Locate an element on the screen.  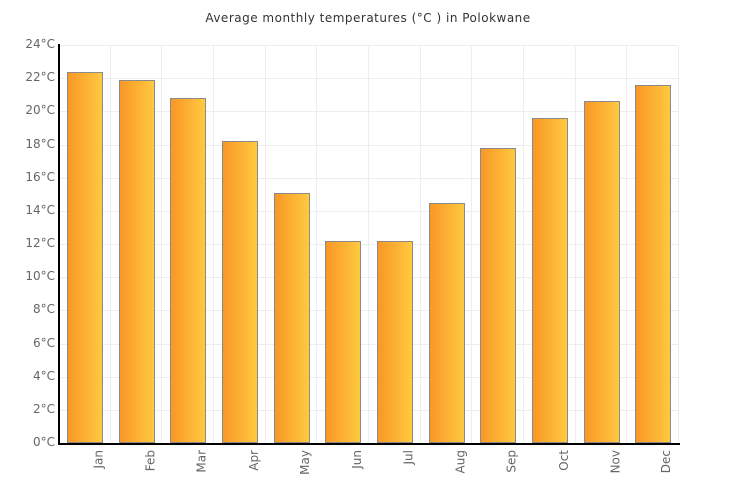
bar-mar is located at coordinates (188, 270).